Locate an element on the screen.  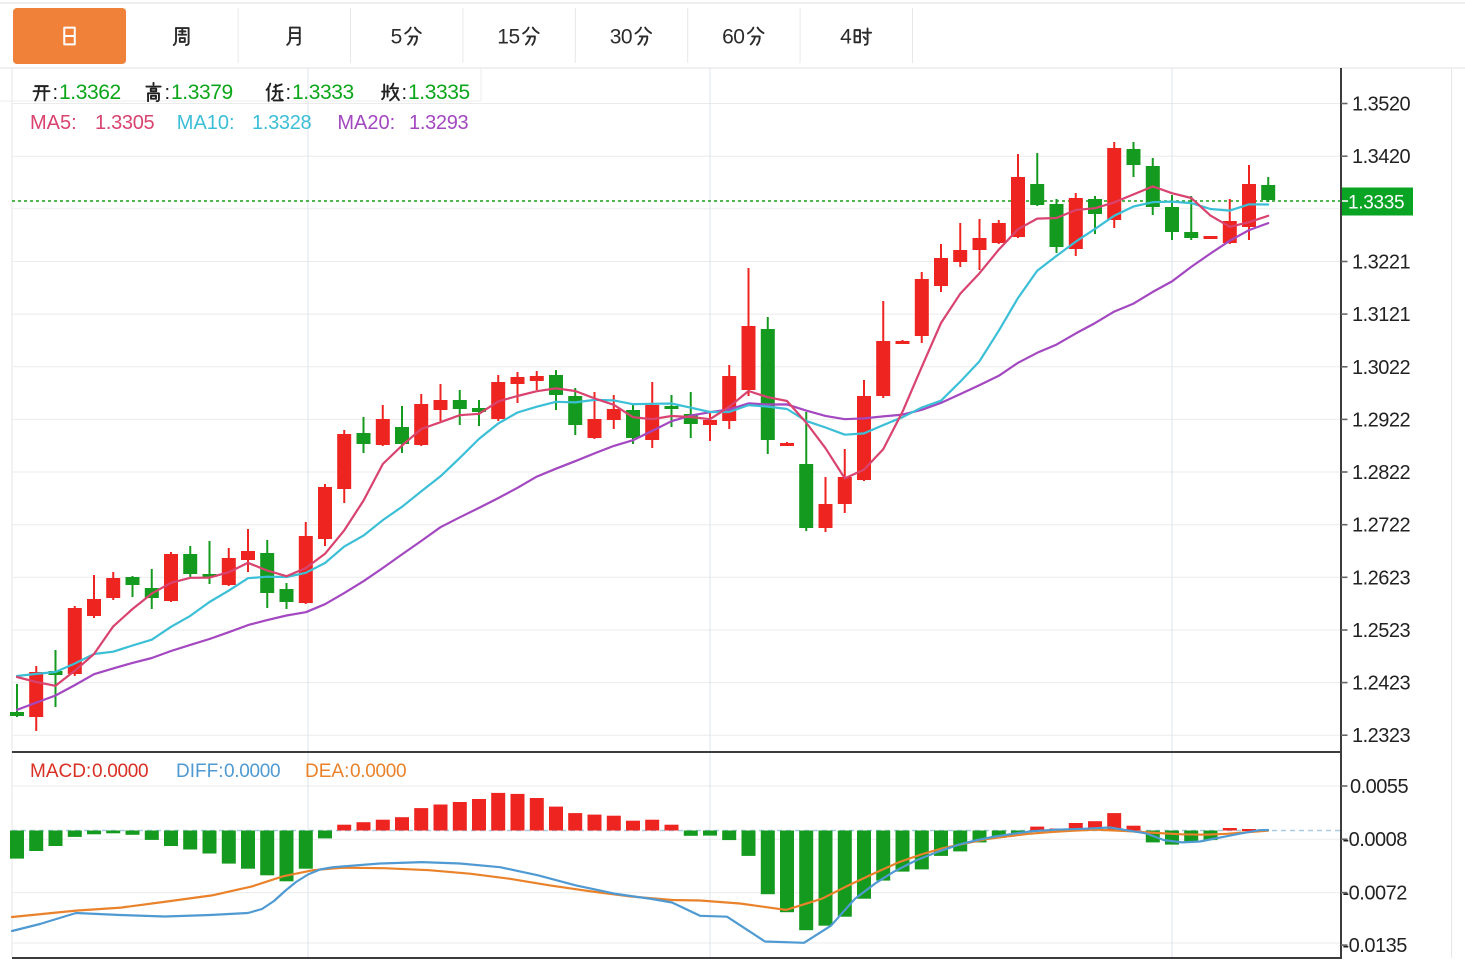
svg-text: 1.3379 is located at coordinates (202, 92).